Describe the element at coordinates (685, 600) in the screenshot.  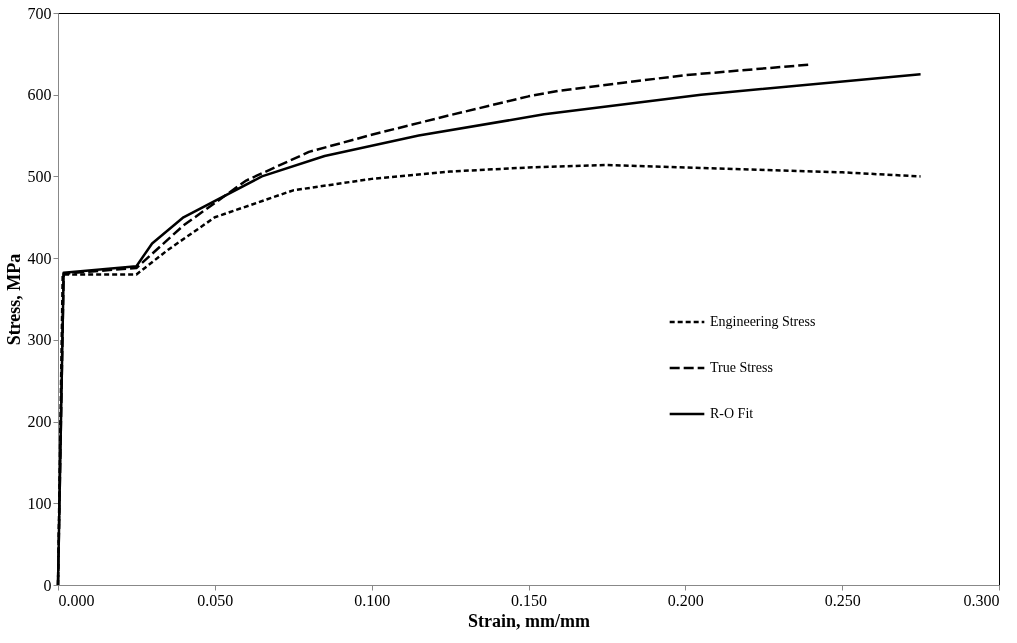
I see `x-tick-label: 0.200` at that location.